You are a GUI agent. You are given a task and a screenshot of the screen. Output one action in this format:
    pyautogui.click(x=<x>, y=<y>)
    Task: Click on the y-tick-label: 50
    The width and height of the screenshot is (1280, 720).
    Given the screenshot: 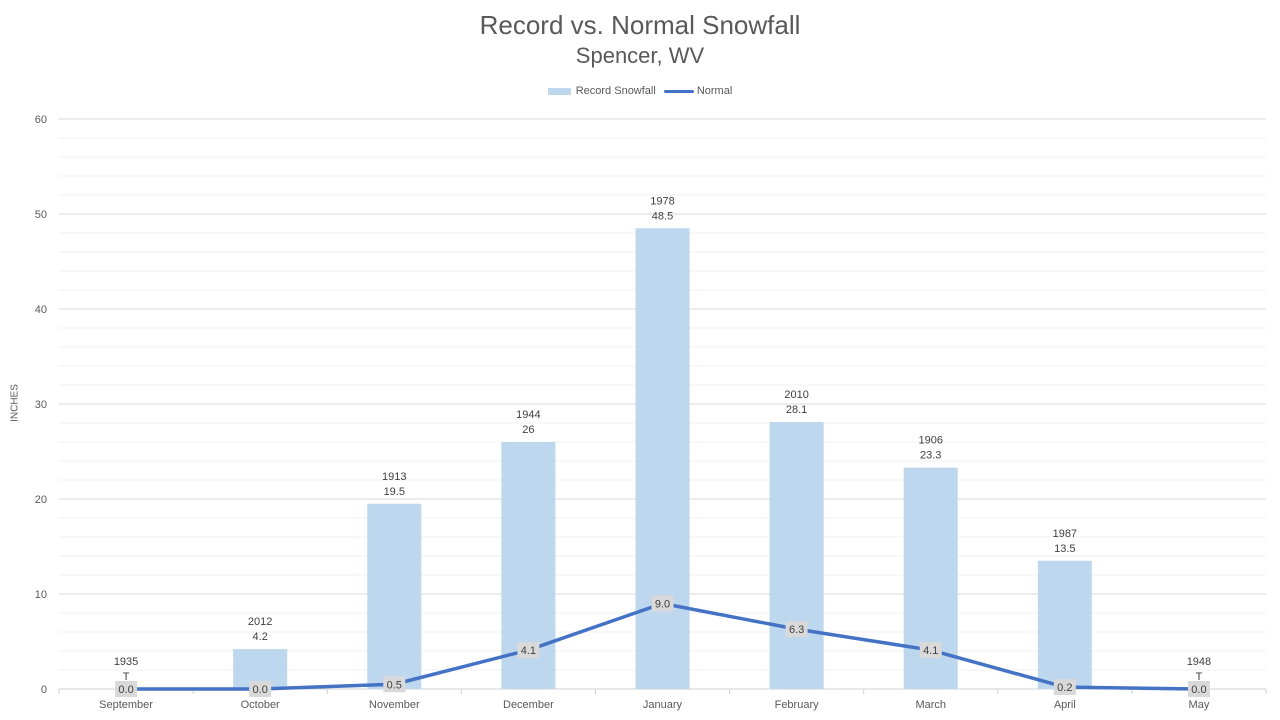 What is the action you would take?
    pyautogui.click(x=41, y=215)
    